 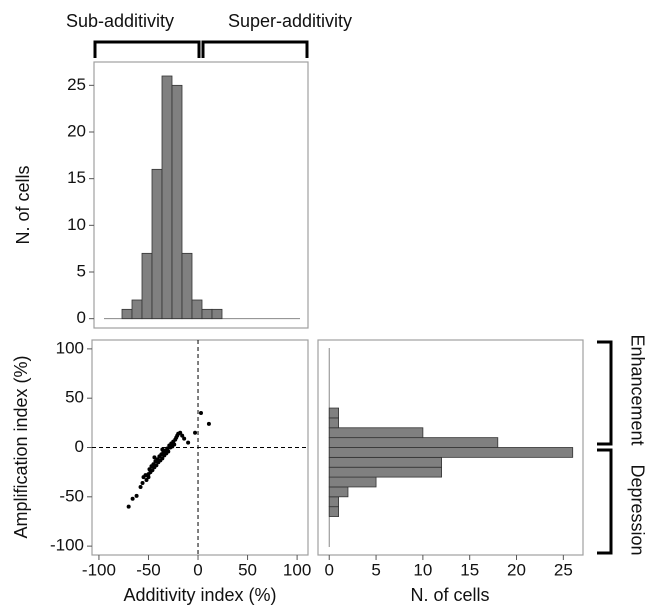 I want to click on annotation: Sub-additivity, so click(x=120, y=21).